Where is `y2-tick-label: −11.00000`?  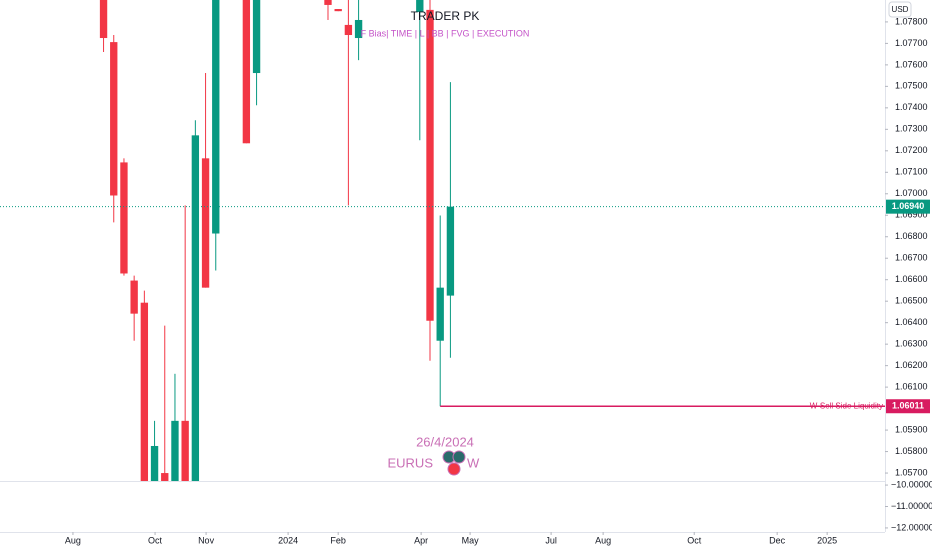
y2-tick-label: −11.00000 is located at coordinates (911, 506).